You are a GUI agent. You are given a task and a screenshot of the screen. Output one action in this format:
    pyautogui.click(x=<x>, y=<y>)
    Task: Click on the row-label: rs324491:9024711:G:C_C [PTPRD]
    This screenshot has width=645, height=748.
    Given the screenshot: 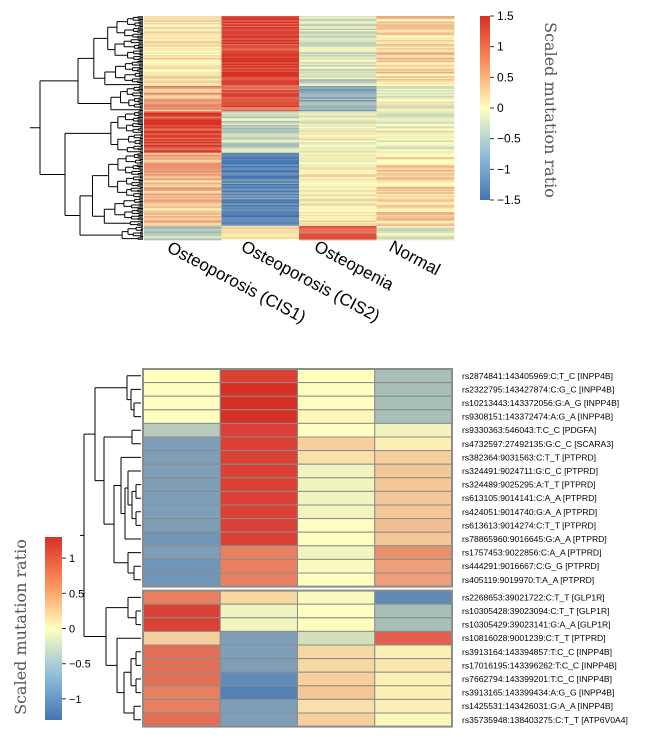 What is the action you would take?
    pyautogui.click(x=530, y=471)
    